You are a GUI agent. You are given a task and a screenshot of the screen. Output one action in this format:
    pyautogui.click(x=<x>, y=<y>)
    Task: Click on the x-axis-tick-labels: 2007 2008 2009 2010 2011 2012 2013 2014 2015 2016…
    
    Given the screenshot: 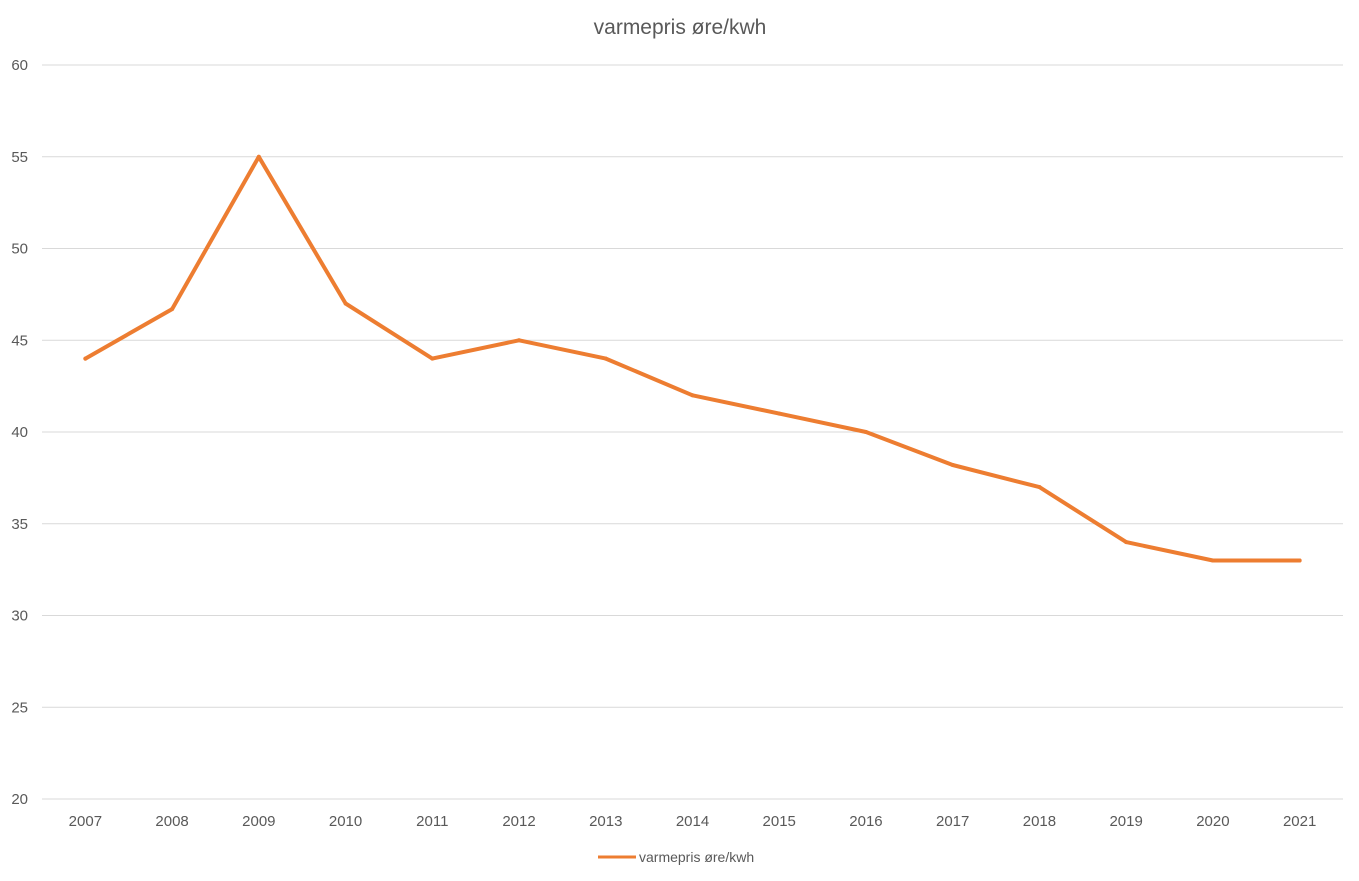 What is the action you would take?
    pyautogui.click(x=693, y=821)
    